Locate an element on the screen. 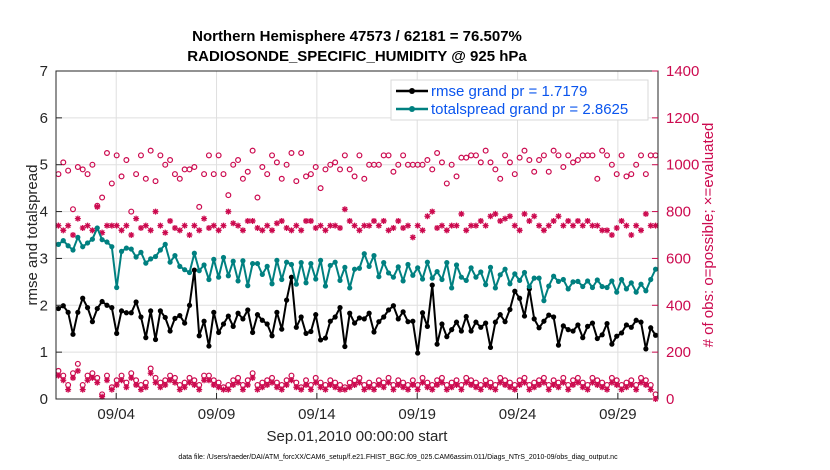 Image resolution: width=830 pixels, height=470 pixels. y-right-tick-label: 1000 is located at coordinates (682, 165).